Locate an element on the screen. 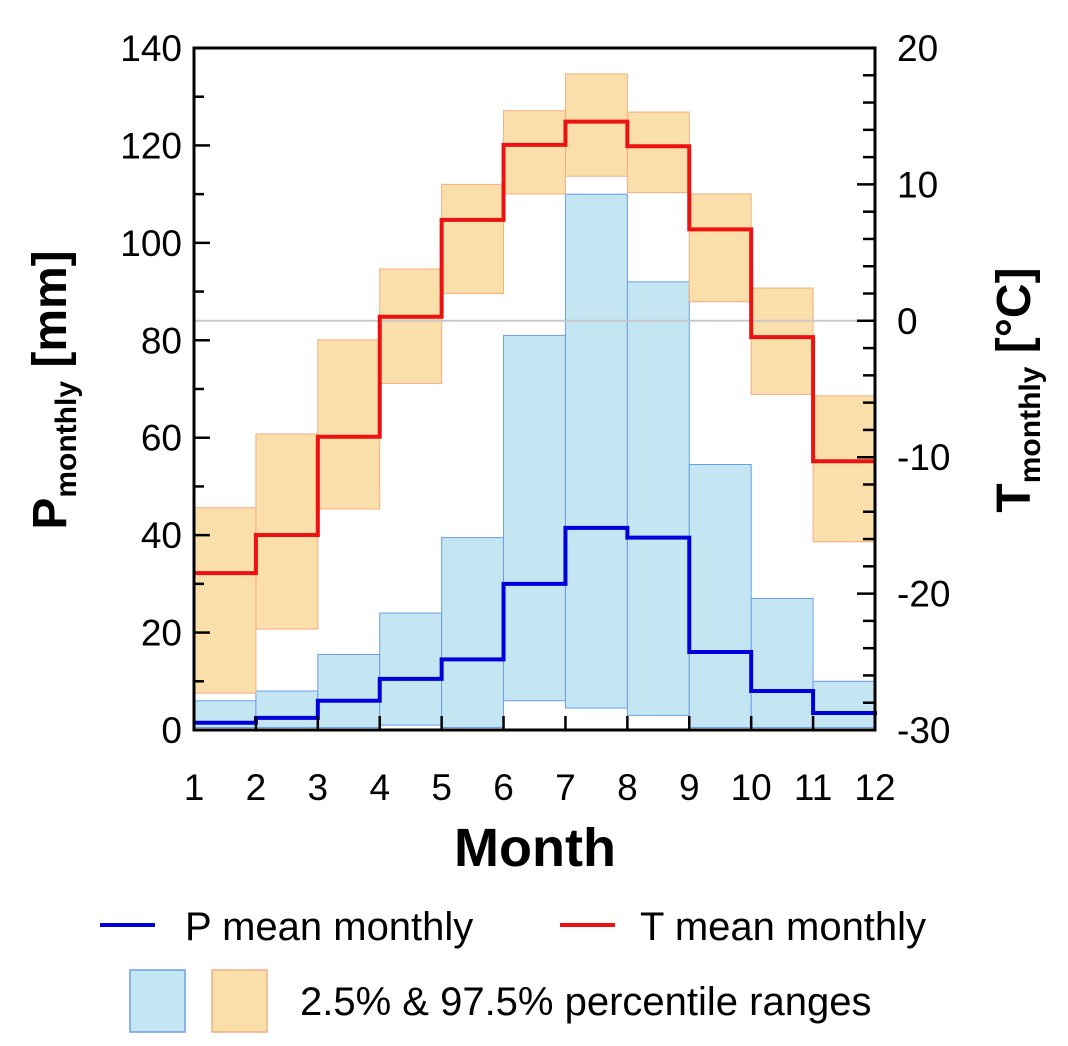  left-axis-title-unit: [mm] is located at coordinates (50, 315).